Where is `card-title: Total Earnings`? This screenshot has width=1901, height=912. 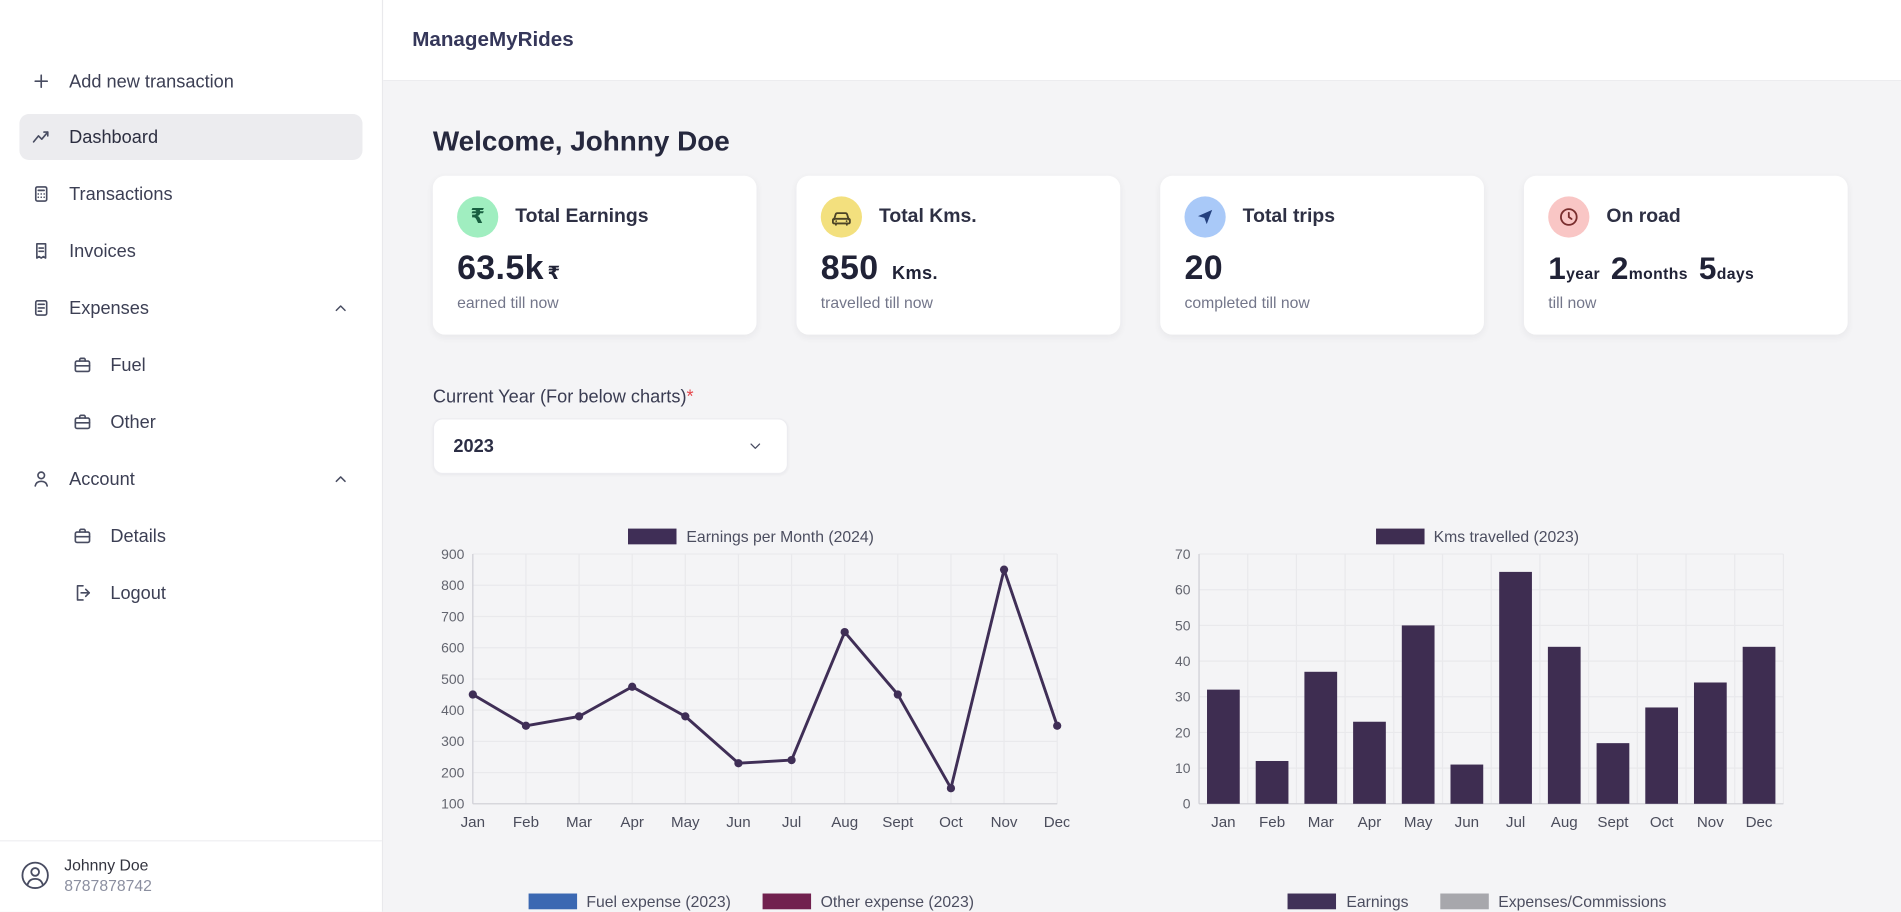 card-title: Total Earnings is located at coordinates (582, 216).